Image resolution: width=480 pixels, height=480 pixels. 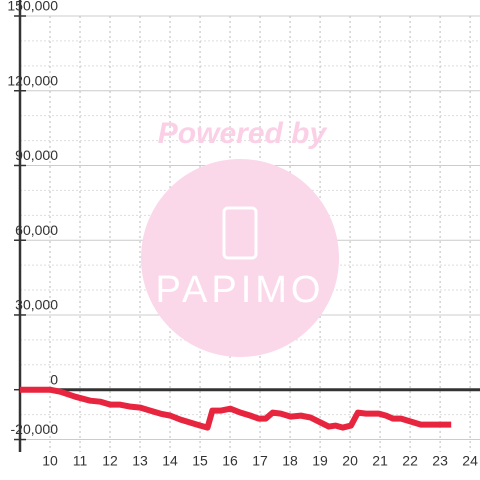 What do you see at coordinates (320, 461) in the screenshot?
I see `x-tick-label: 19` at bounding box center [320, 461].